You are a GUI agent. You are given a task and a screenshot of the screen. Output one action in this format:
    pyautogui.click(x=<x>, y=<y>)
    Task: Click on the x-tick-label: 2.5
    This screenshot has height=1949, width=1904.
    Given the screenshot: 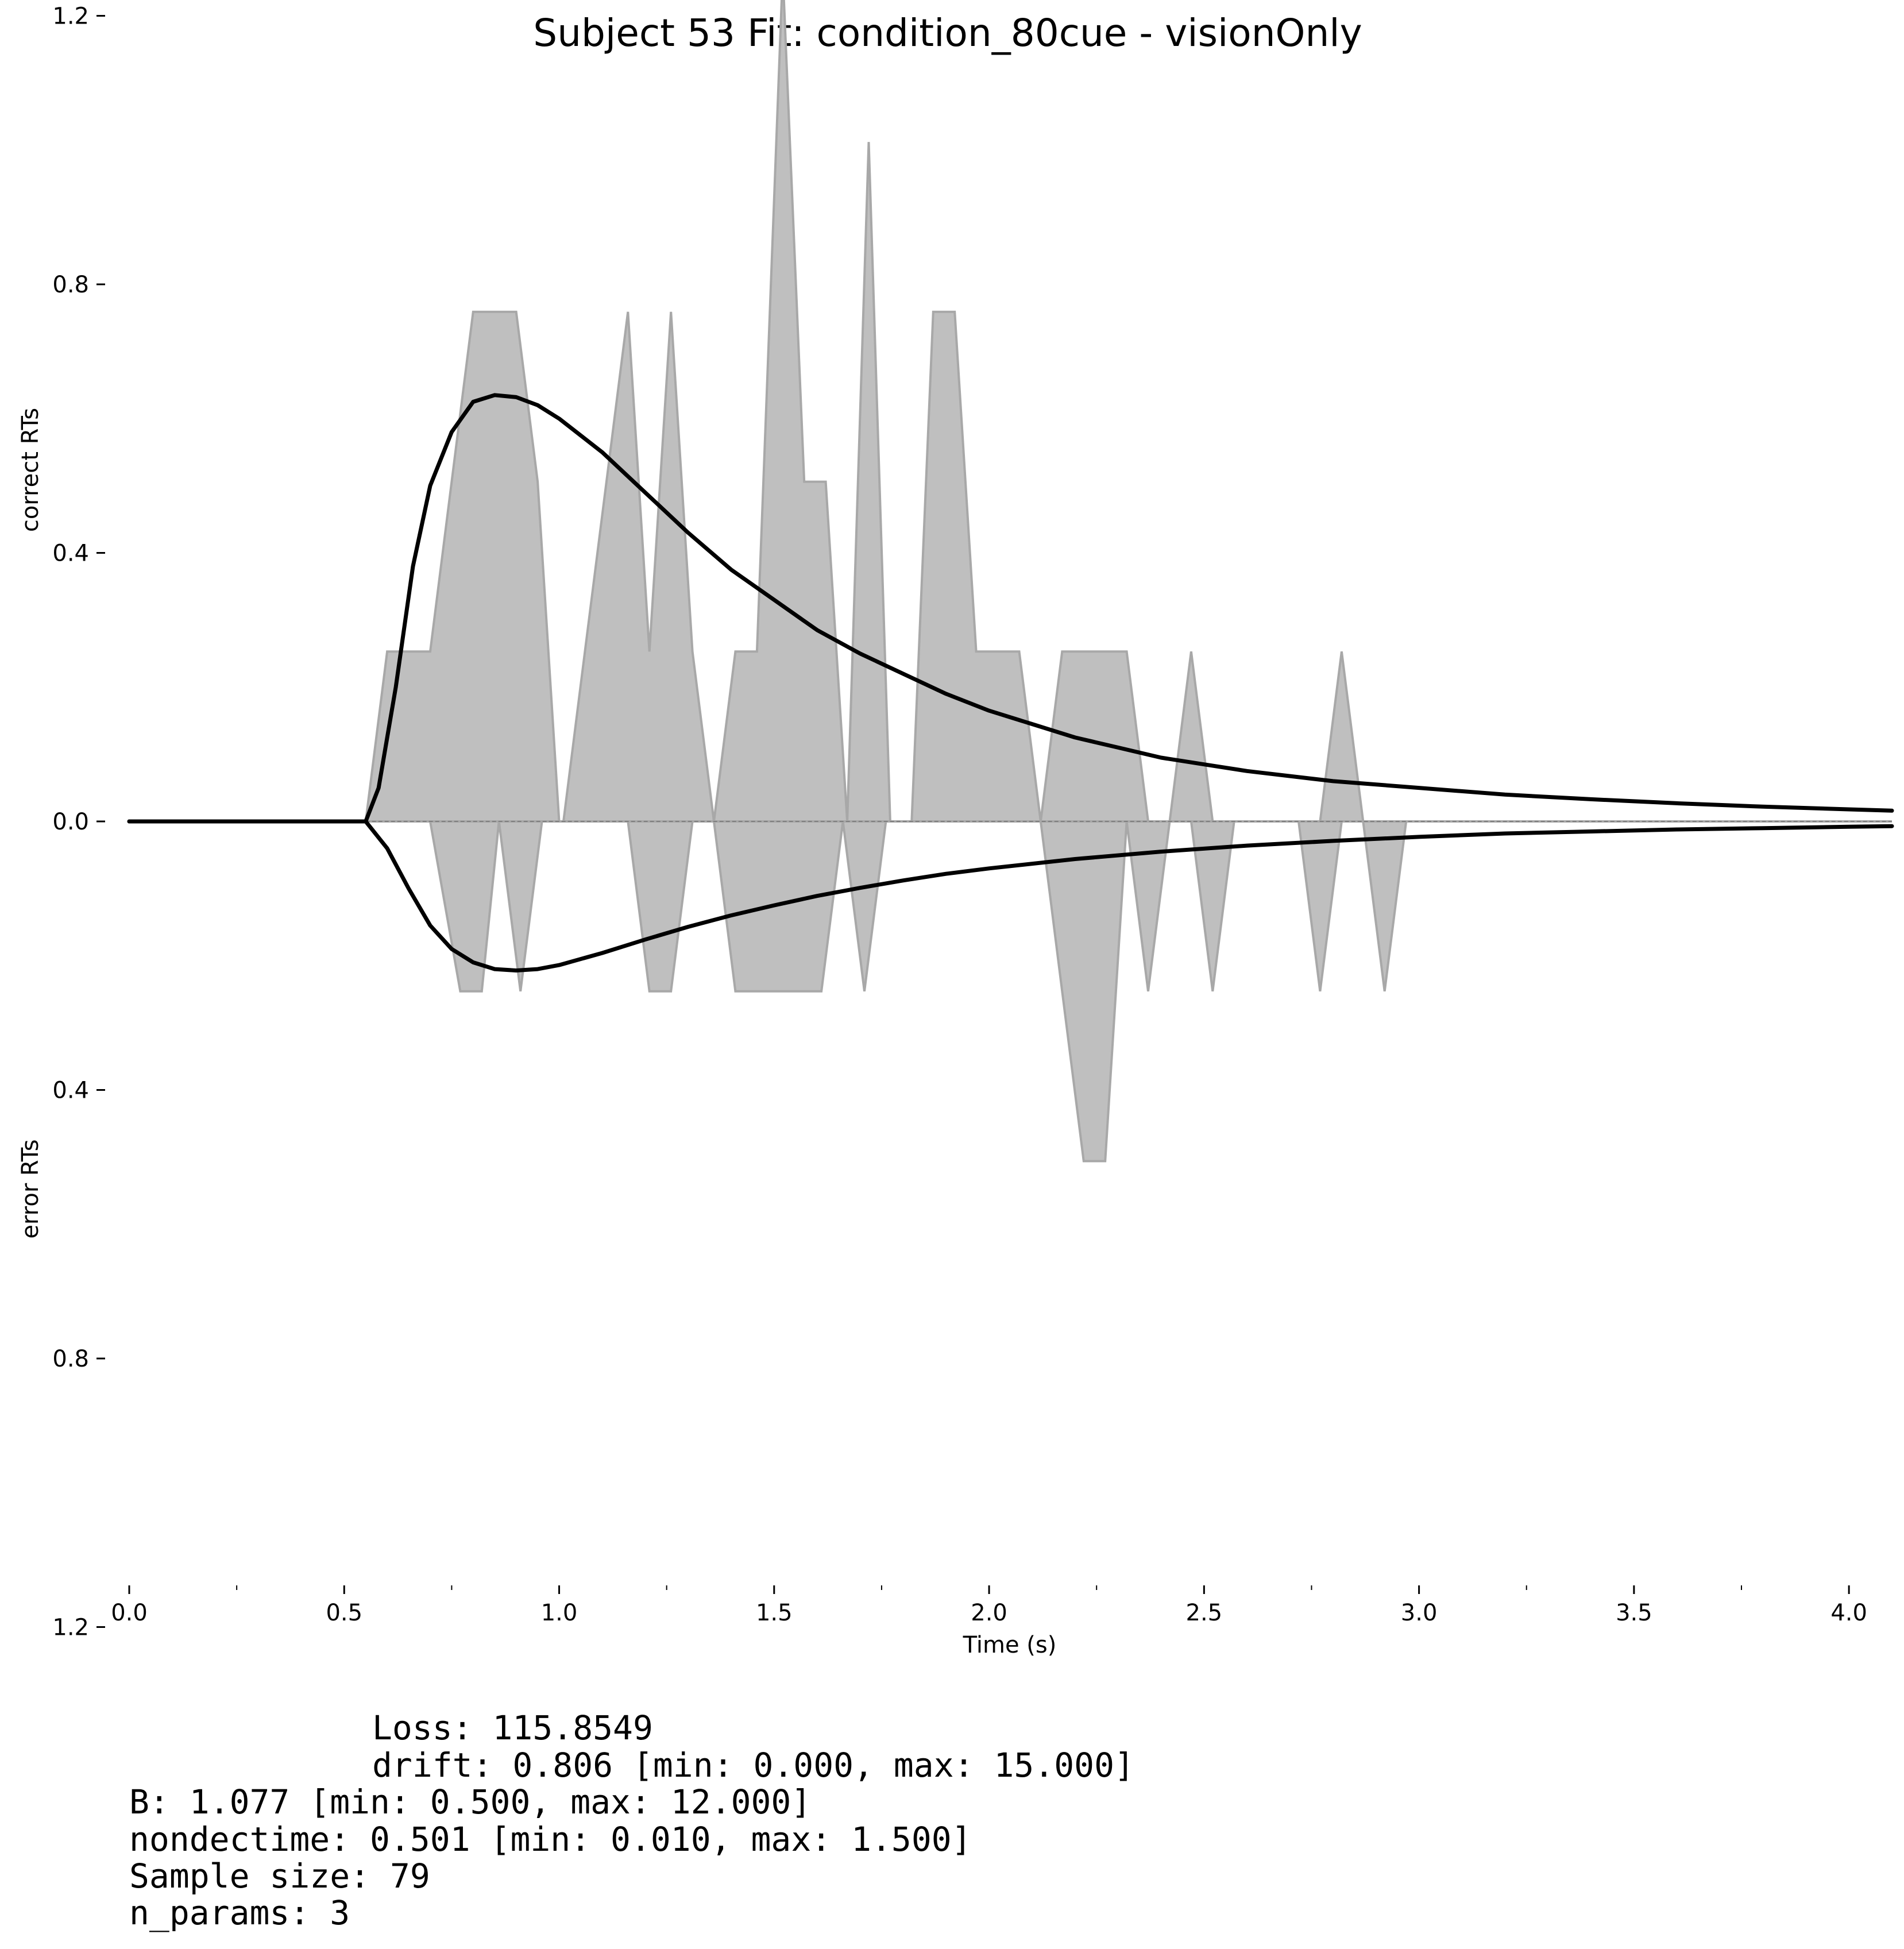 What is the action you would take?
    pyautogui.click(x=1204, y=1613)
    